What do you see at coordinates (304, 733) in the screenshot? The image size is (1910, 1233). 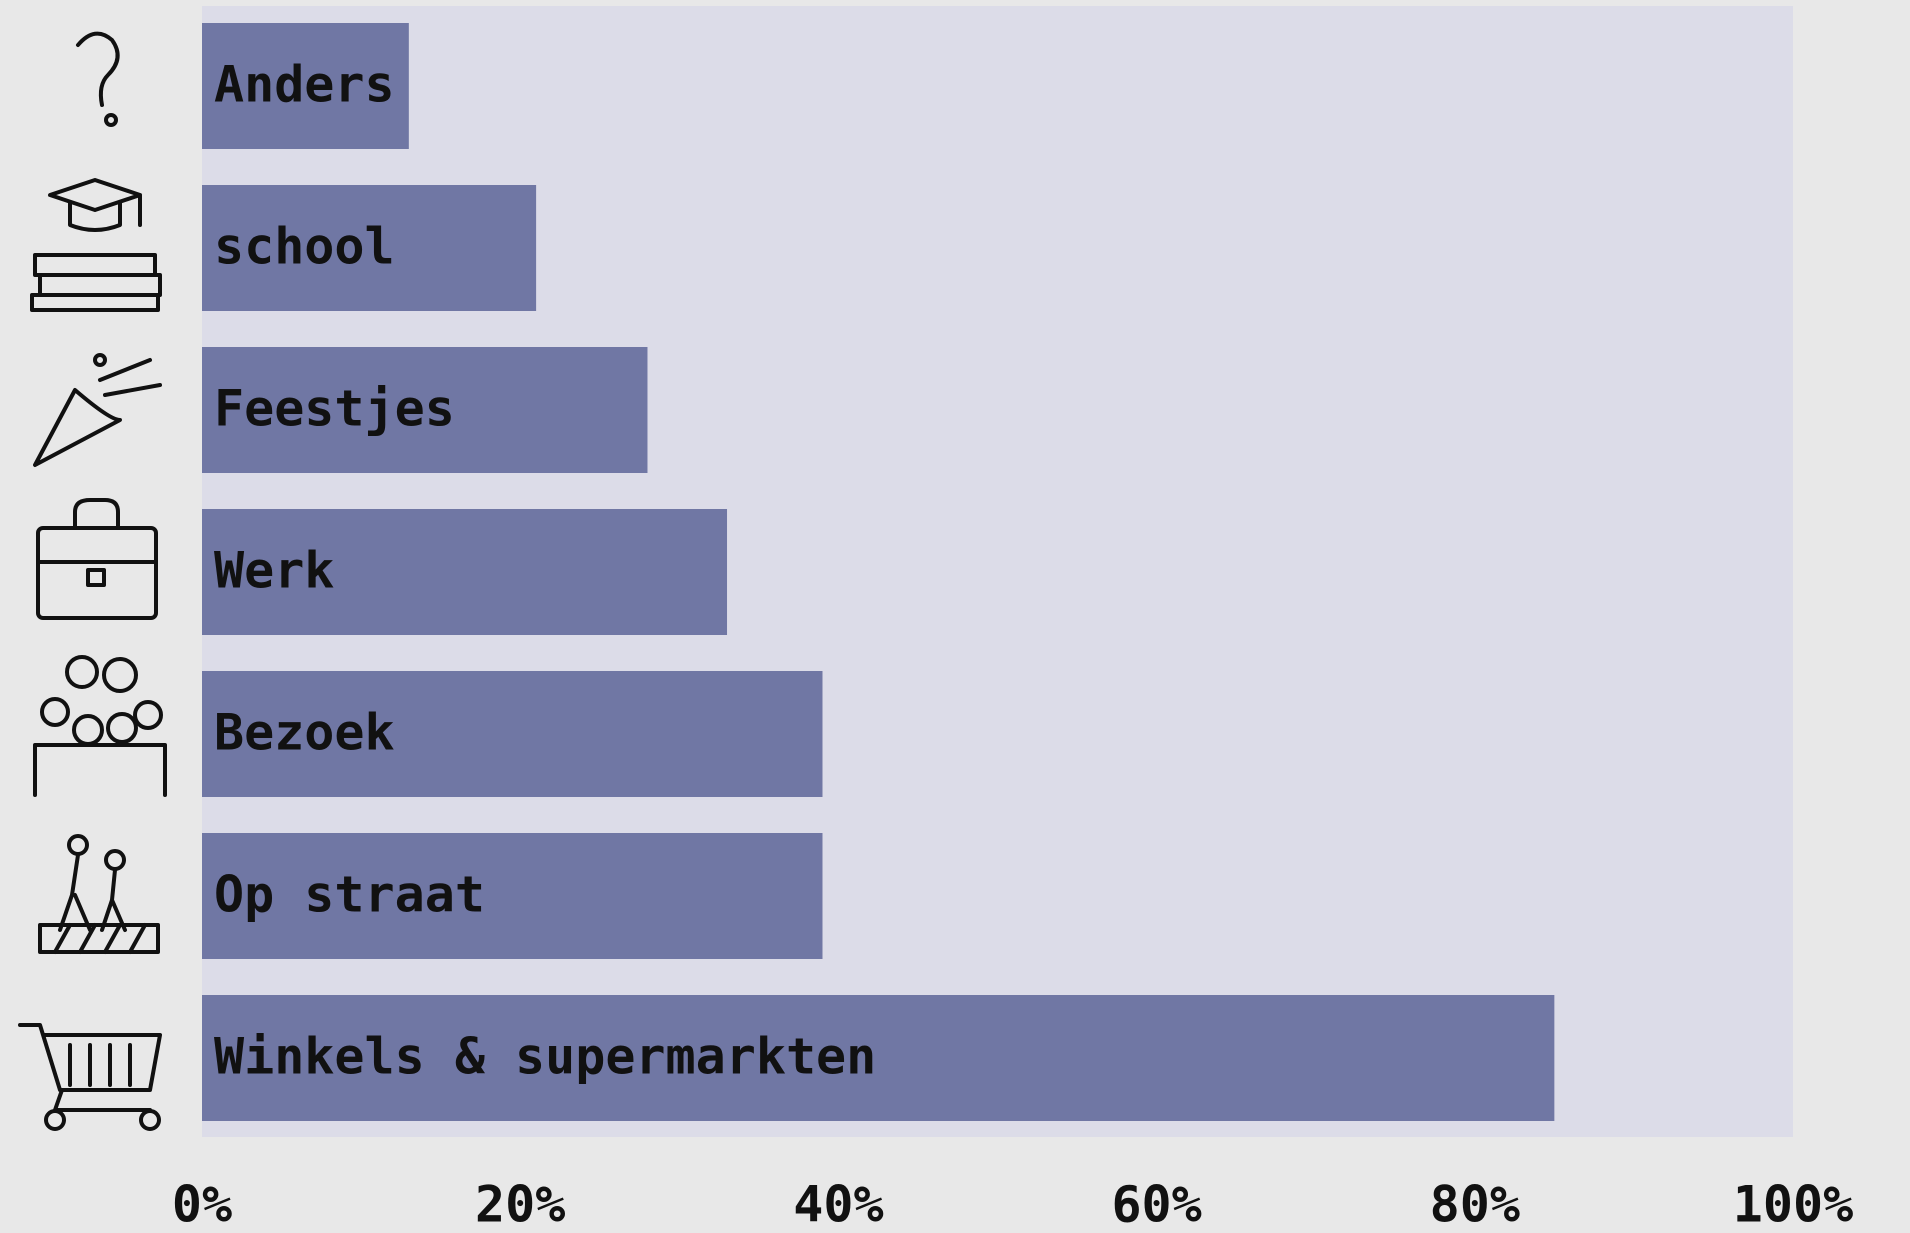 I see `bar-label: Bezoek` at bounding box center [304, 733].